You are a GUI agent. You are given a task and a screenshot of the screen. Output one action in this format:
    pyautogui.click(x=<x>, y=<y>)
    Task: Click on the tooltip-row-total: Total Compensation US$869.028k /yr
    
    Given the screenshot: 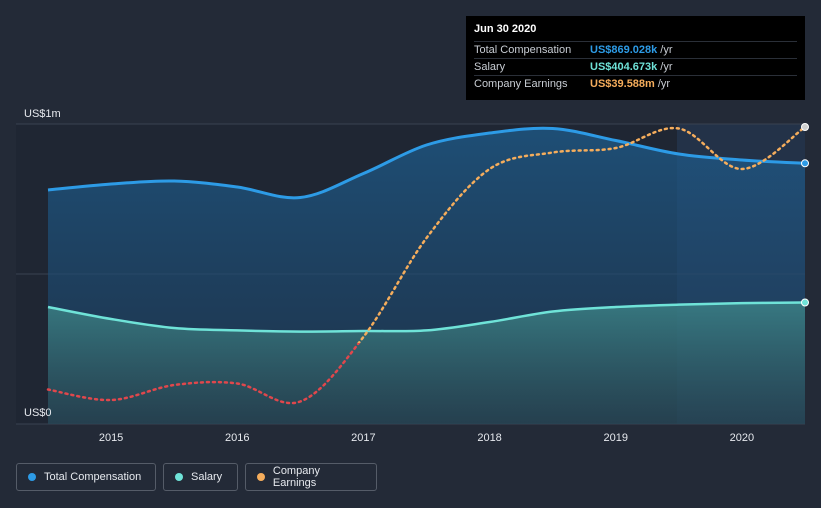 What is the action you would take?
    pyautogui.click(x=635, y=49)
    